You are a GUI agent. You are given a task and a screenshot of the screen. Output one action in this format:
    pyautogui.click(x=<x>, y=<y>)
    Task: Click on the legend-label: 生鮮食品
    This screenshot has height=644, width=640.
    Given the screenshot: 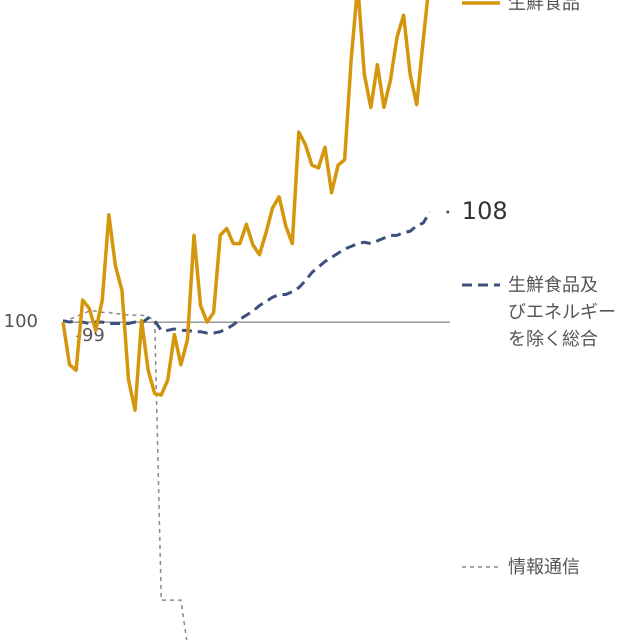 What is the action you would take?
    pyautogui.click(x=544, y=7)
    